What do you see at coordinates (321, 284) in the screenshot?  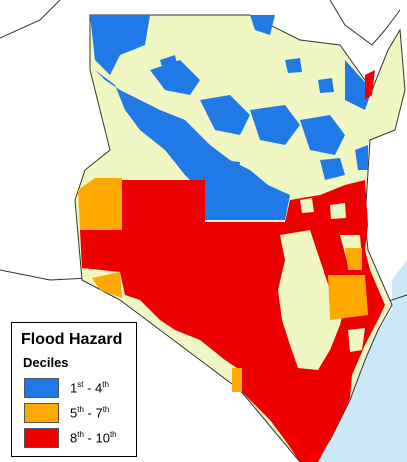 I see `non-hazard-patches` at bounding box center [321, 284].